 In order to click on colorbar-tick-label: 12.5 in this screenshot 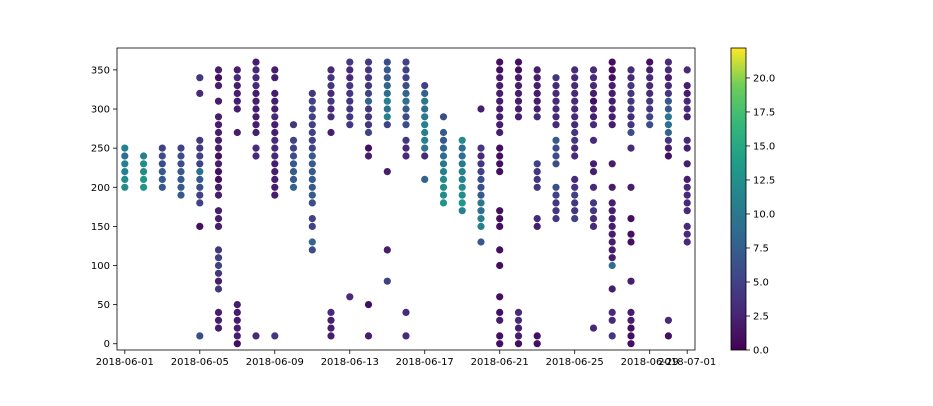, I will do `click(764, 180)`.